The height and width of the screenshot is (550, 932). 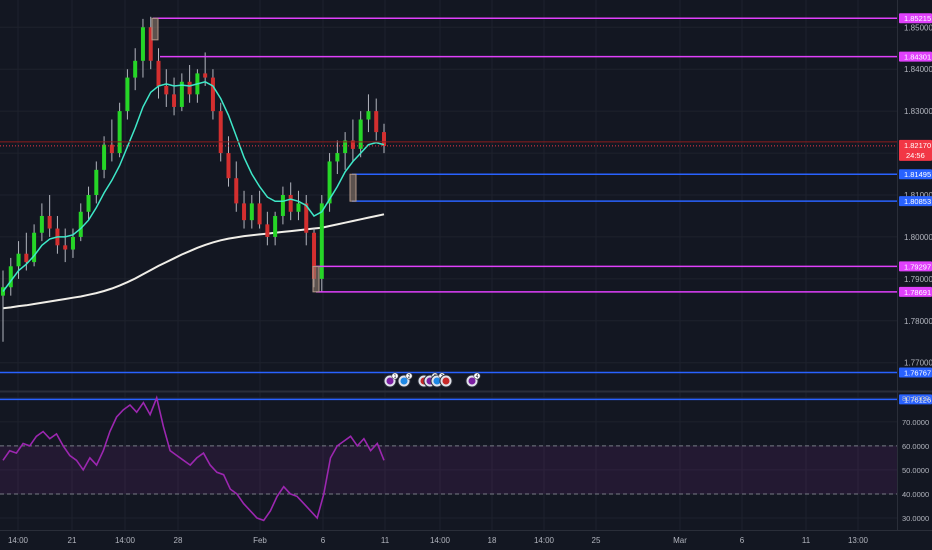 I want to click on level-price-label: 1.80853, so click(x=915, y=201).